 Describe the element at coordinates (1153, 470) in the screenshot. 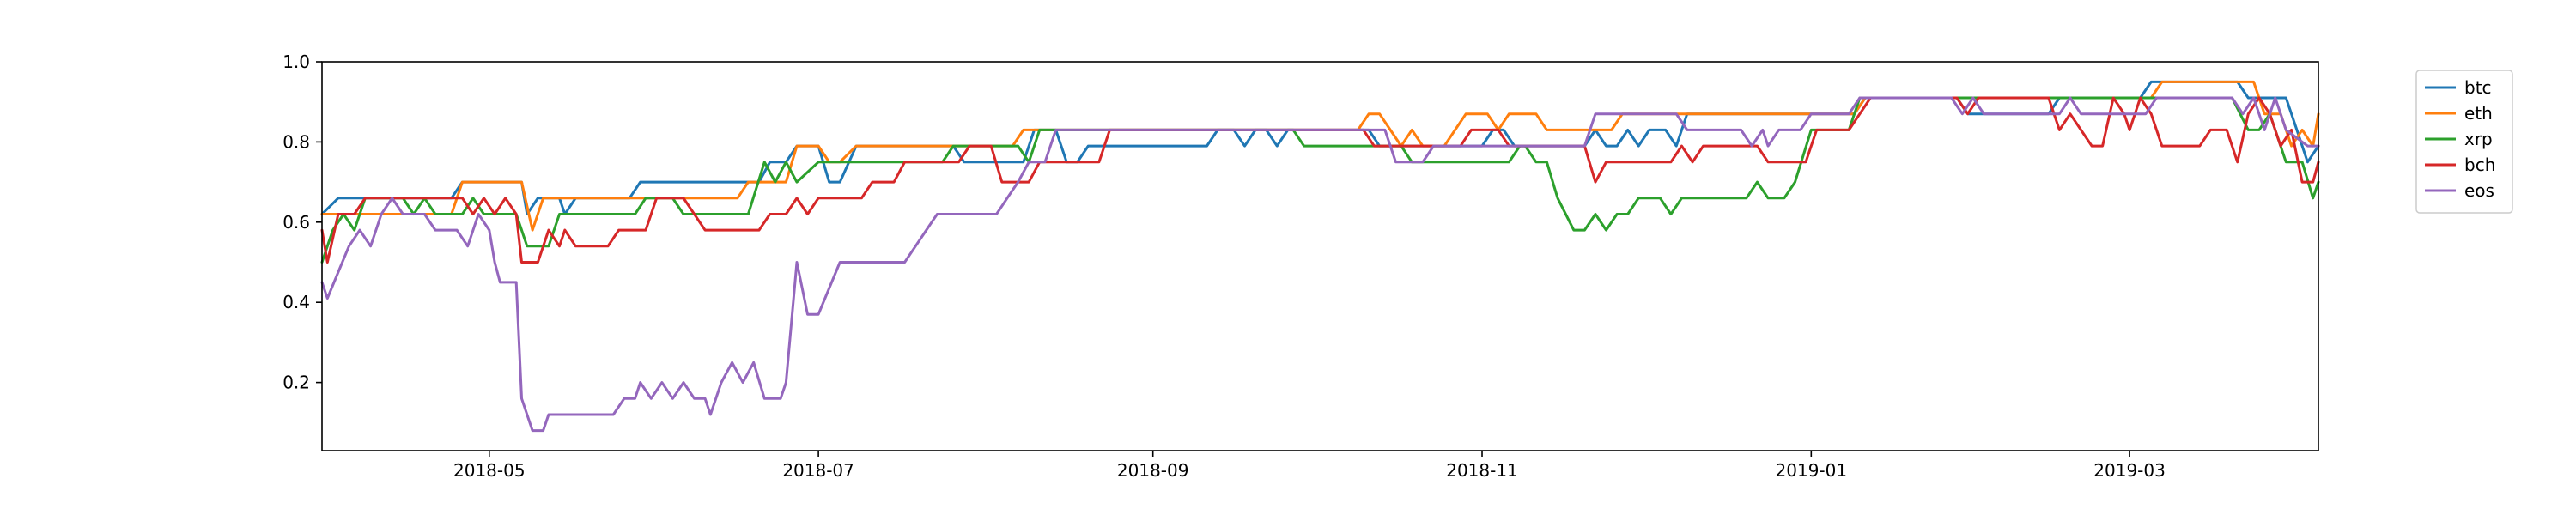

I see `x-tick-label: 2018-09` at that location.